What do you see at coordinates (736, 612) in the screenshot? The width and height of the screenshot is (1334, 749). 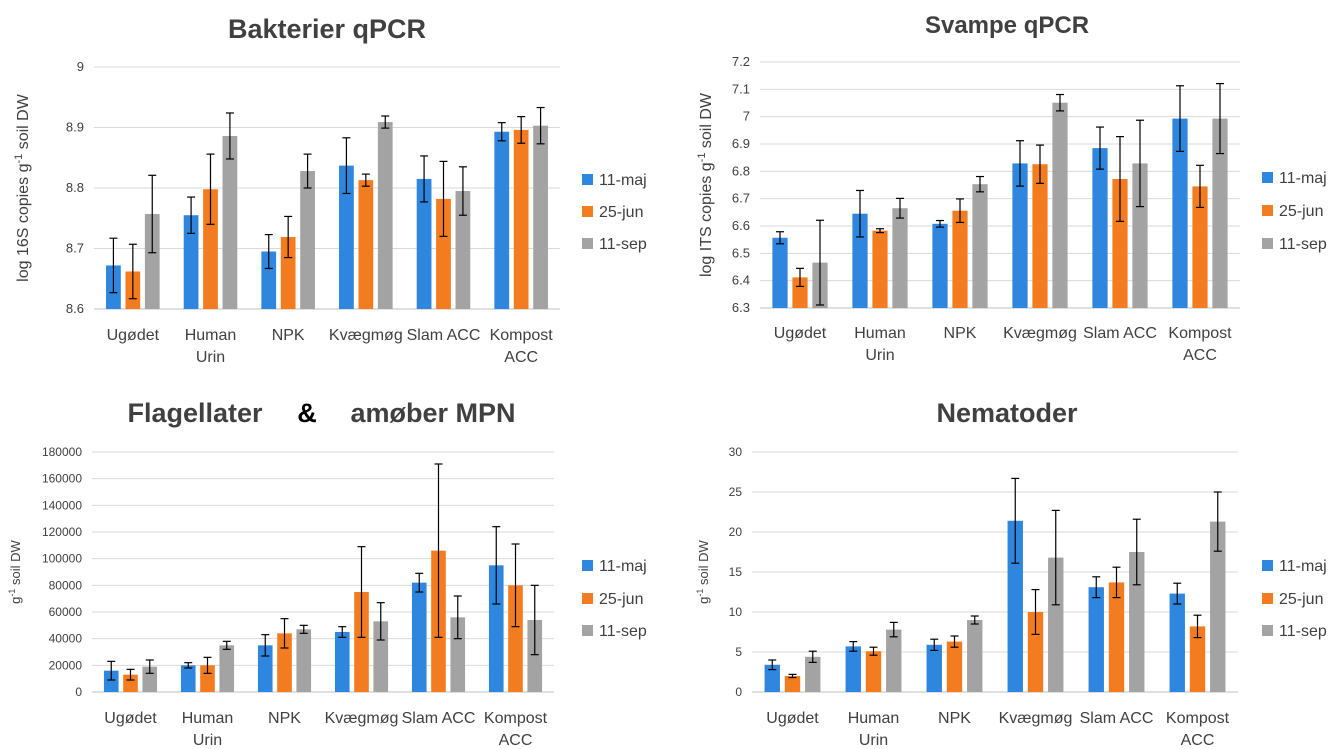 I see `y-tick-label: 10` at bounding box center [736, 612].